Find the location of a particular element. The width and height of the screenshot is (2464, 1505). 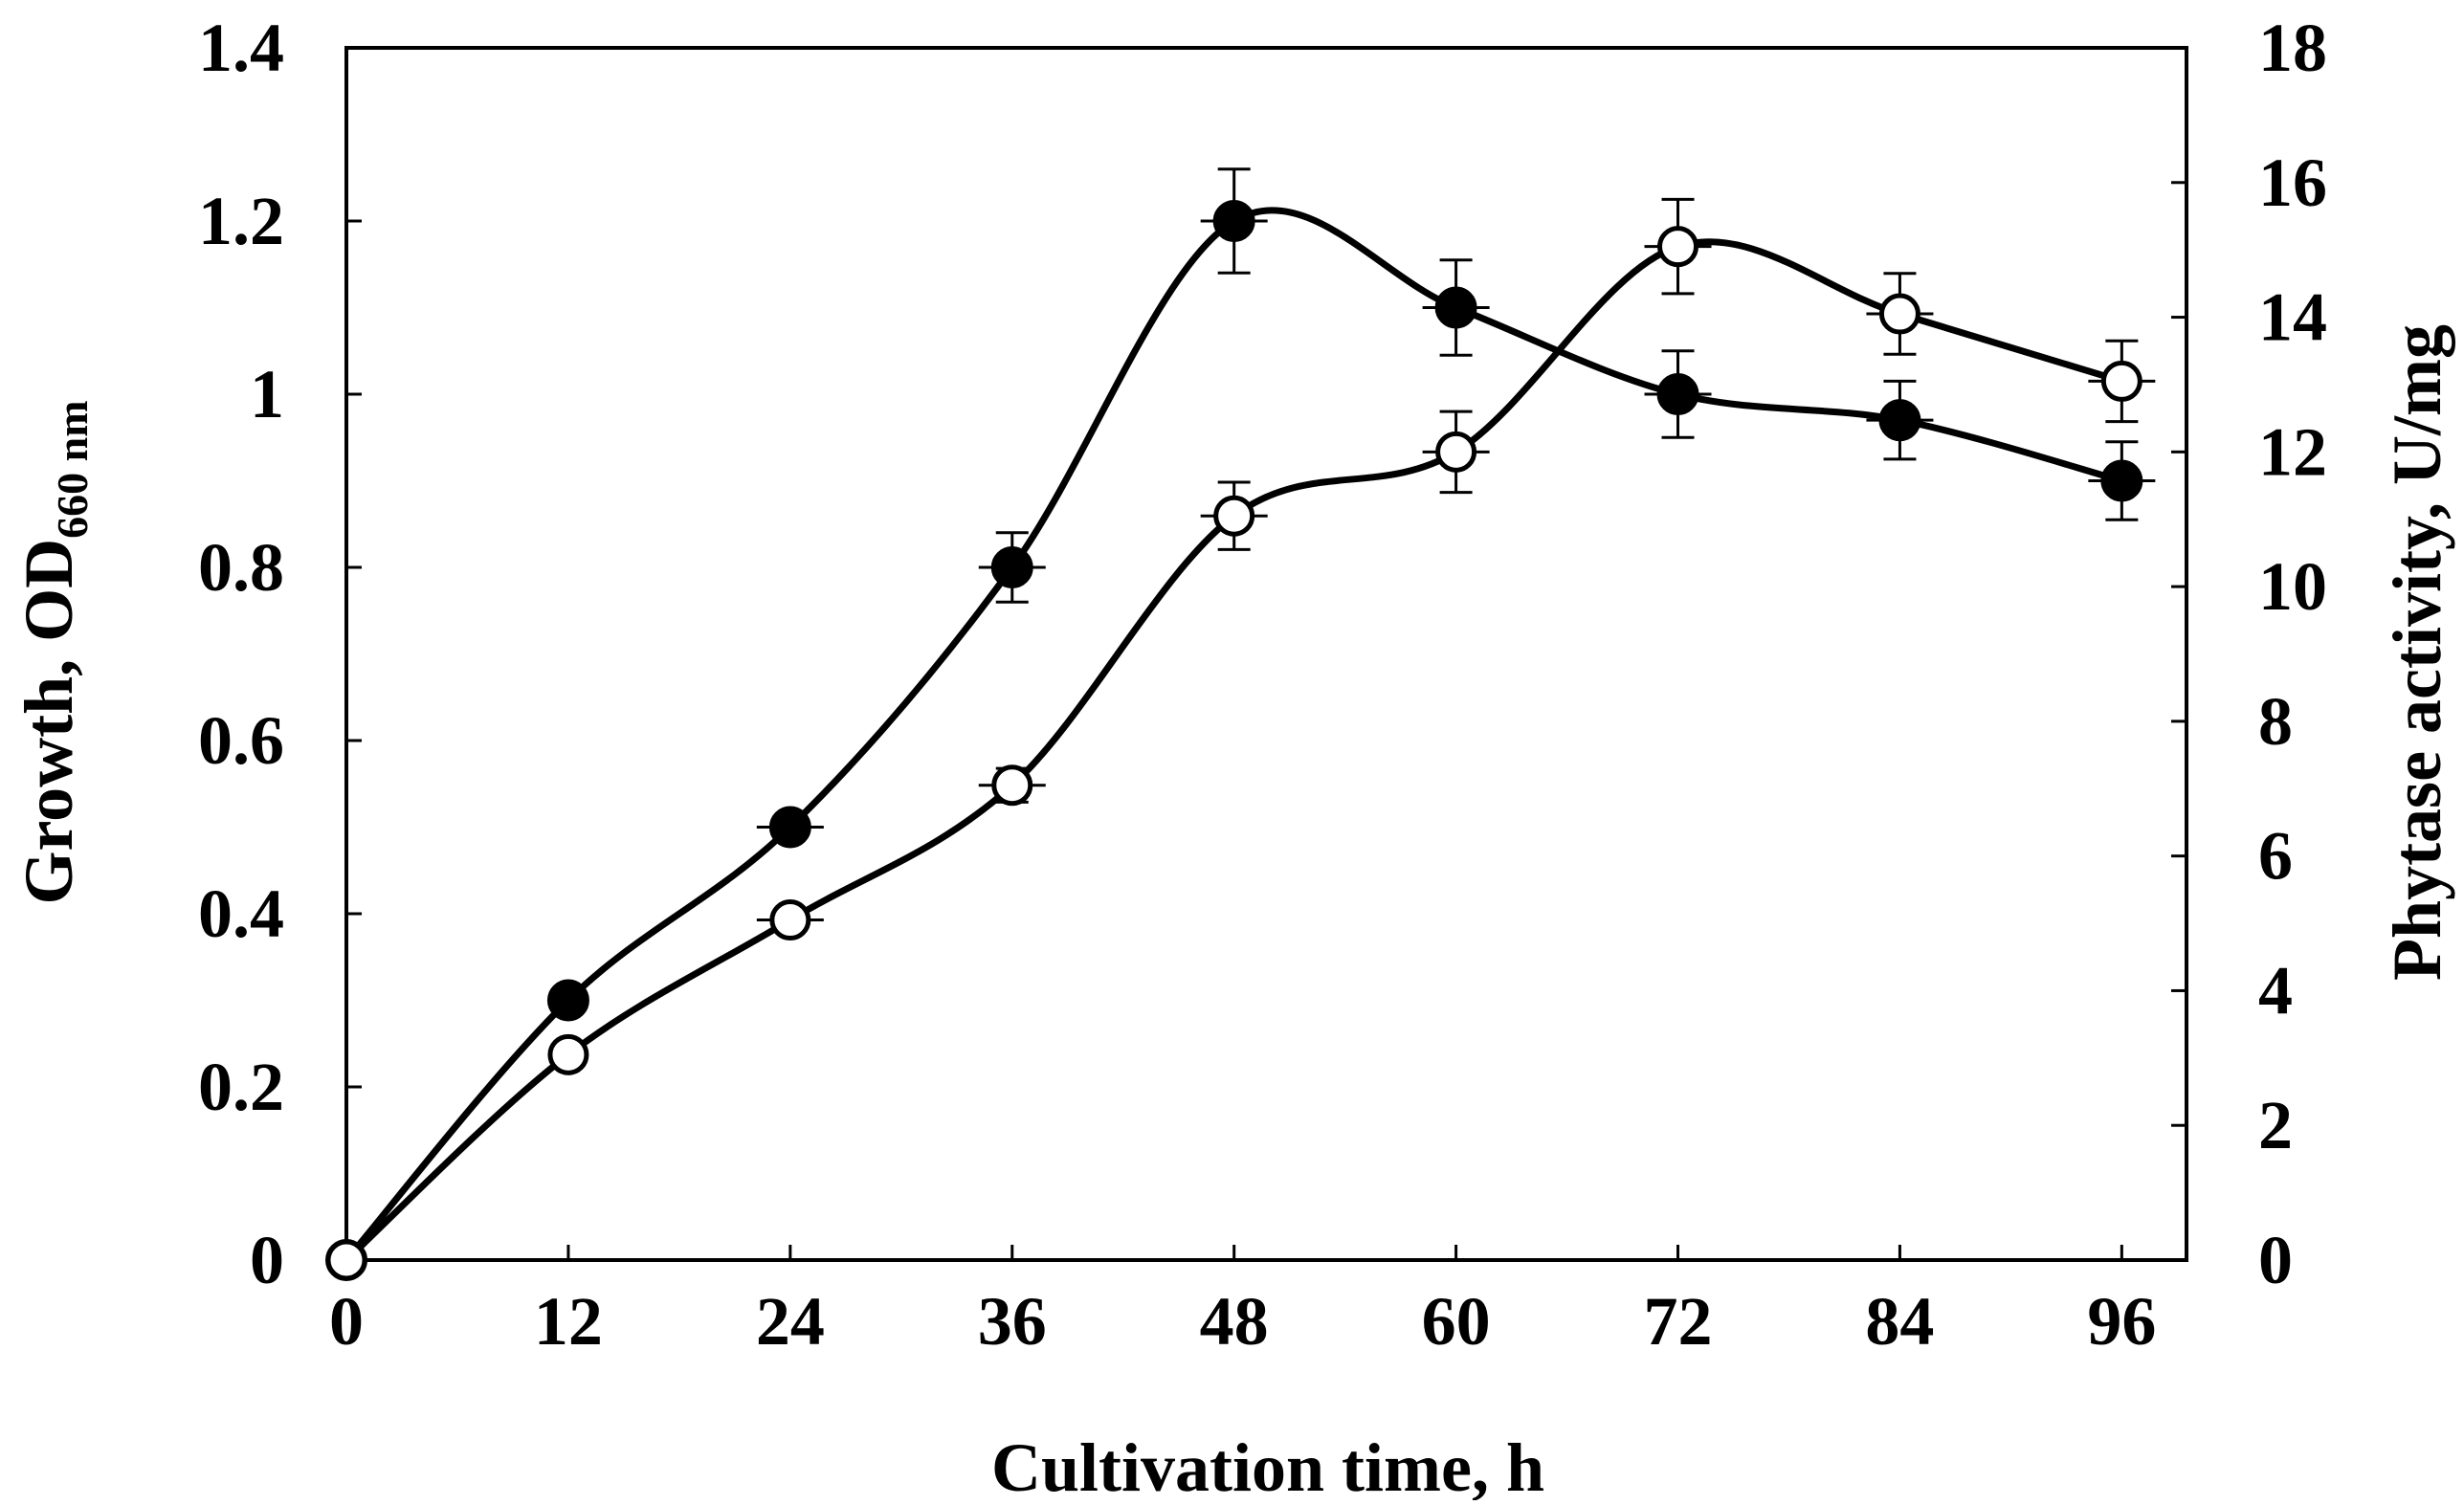

x-axis-title: Cultivation time, h is located at coordinates (1268, 1464).